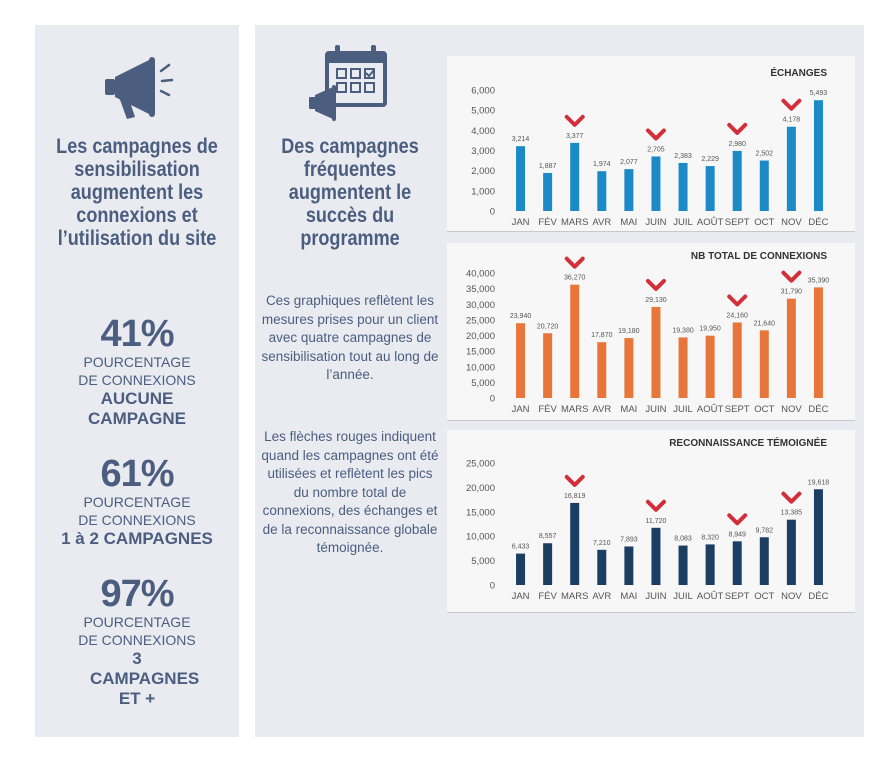 This screenshot has width=886, height=762. I want to click on data-label: 11,720, so click(656, 521).